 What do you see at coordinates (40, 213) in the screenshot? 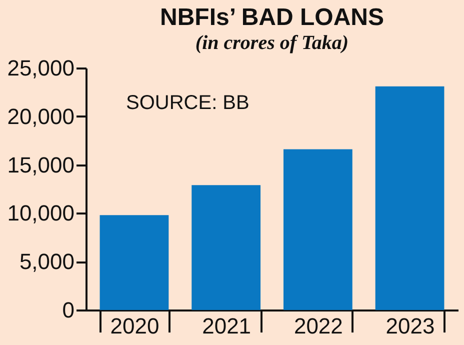
I see `y-tick-label: 10,000` at bounding box center [40, 213].